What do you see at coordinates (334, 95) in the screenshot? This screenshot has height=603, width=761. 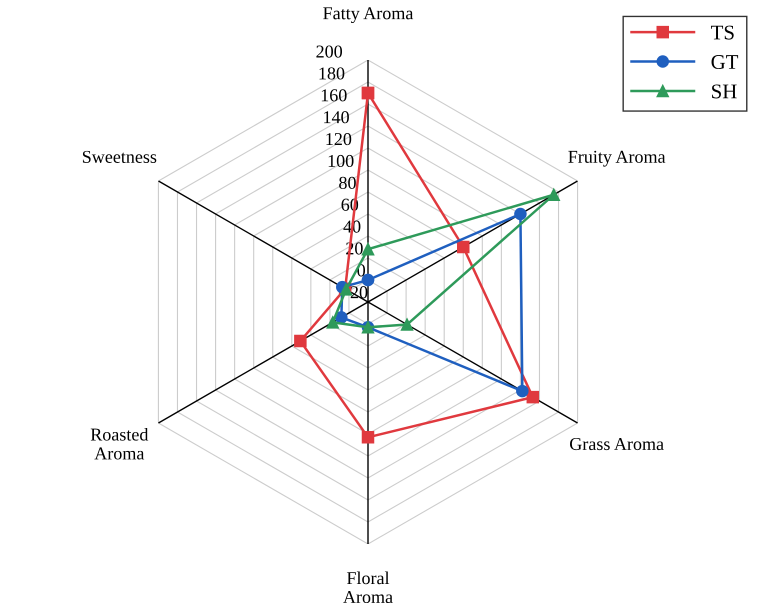 I see `y-tick-label: 160` at bounding box center [334, 95].